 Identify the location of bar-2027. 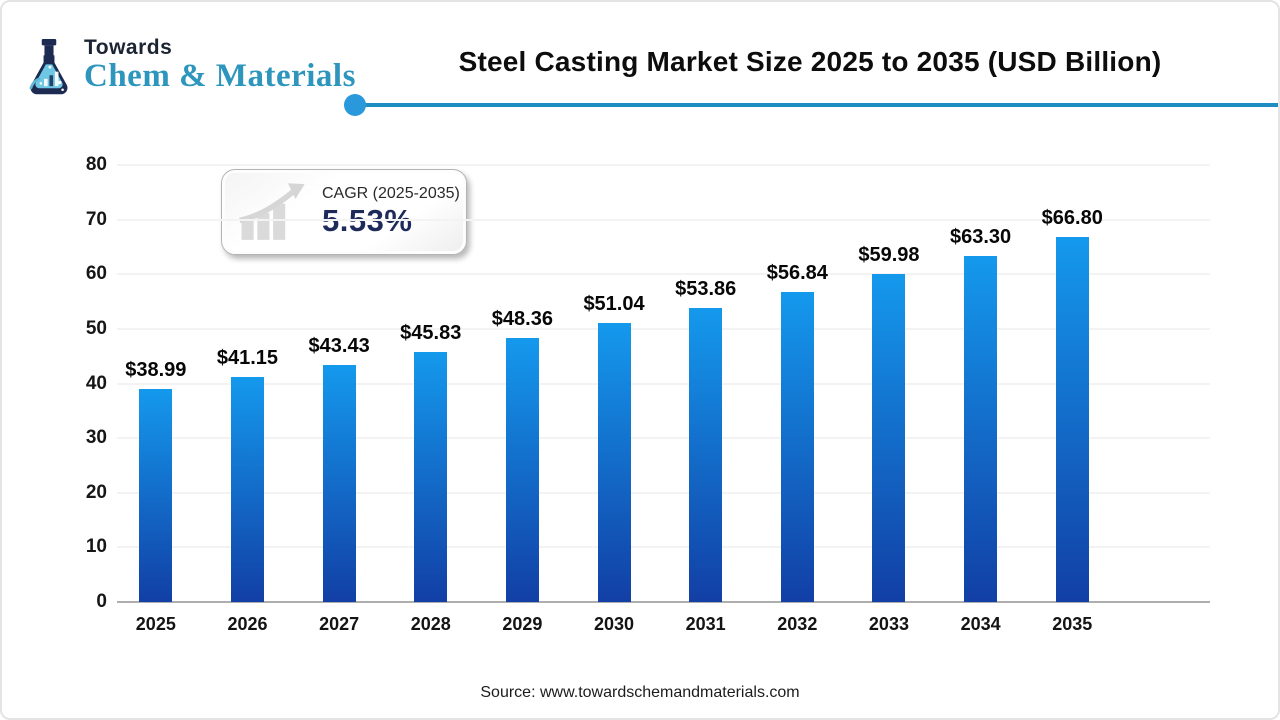
(339, 483).